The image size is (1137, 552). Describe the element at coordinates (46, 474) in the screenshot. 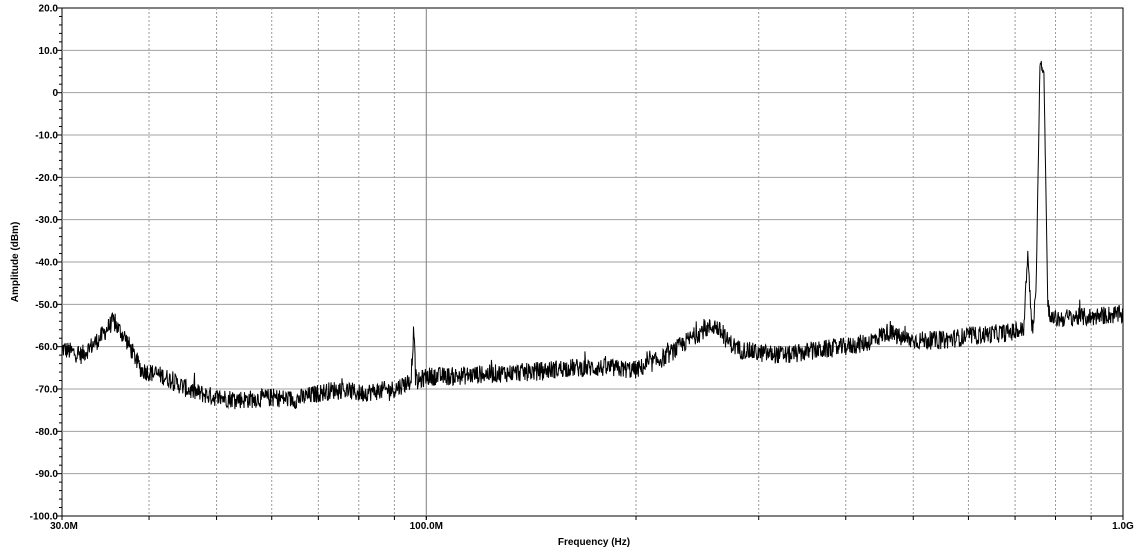

I see `y-tick-label: -90.0` at that location.